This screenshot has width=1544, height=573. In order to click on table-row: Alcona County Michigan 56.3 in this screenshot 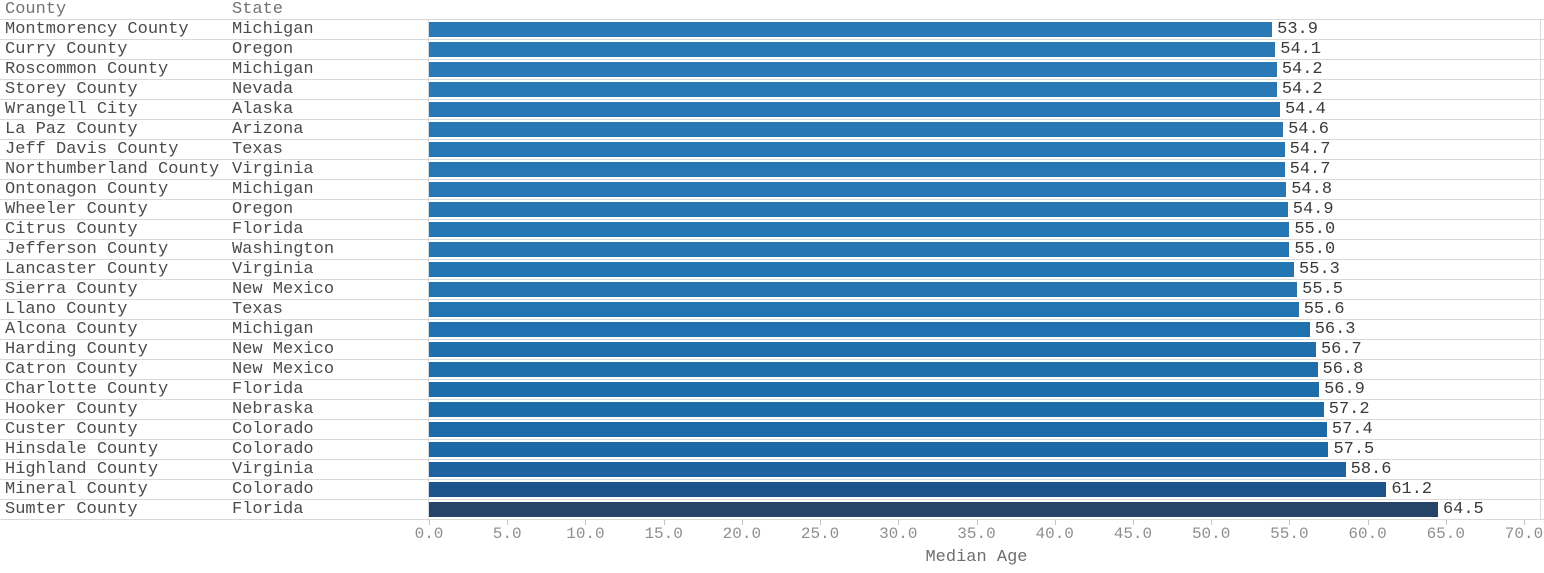, I will do `click(772, 330)`.